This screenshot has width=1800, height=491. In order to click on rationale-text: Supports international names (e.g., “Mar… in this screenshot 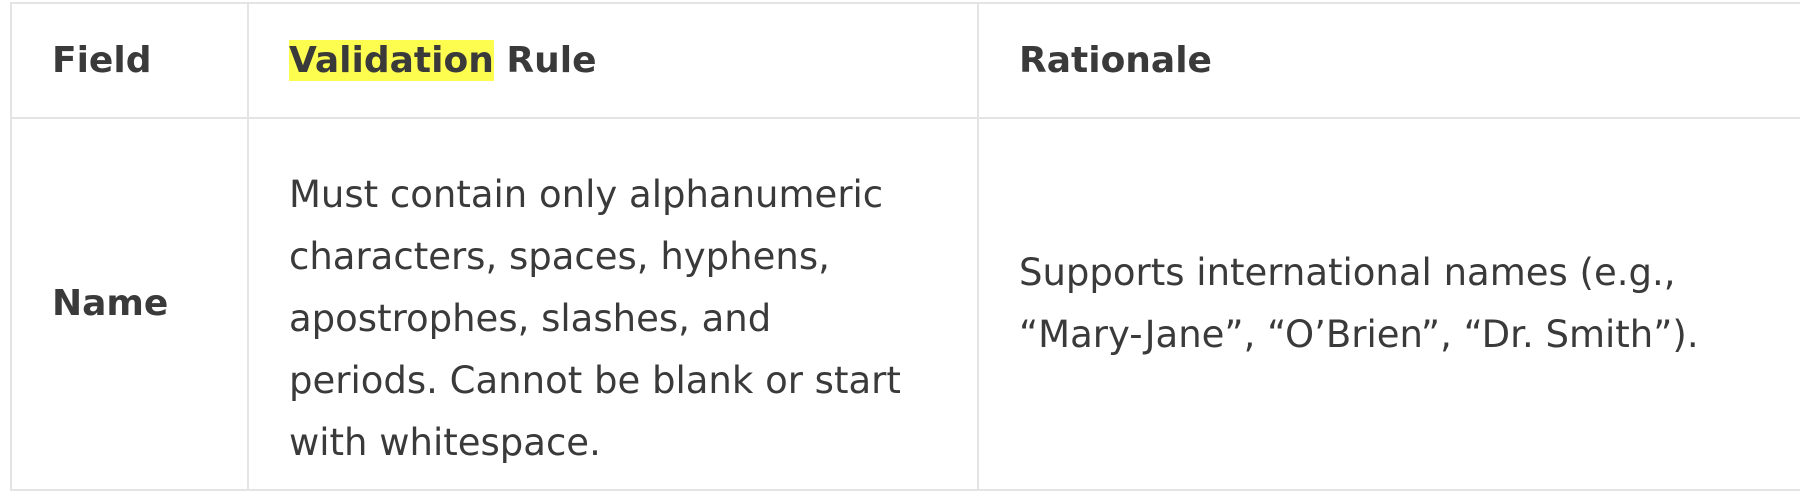, I will do `click(1359, 303)`.